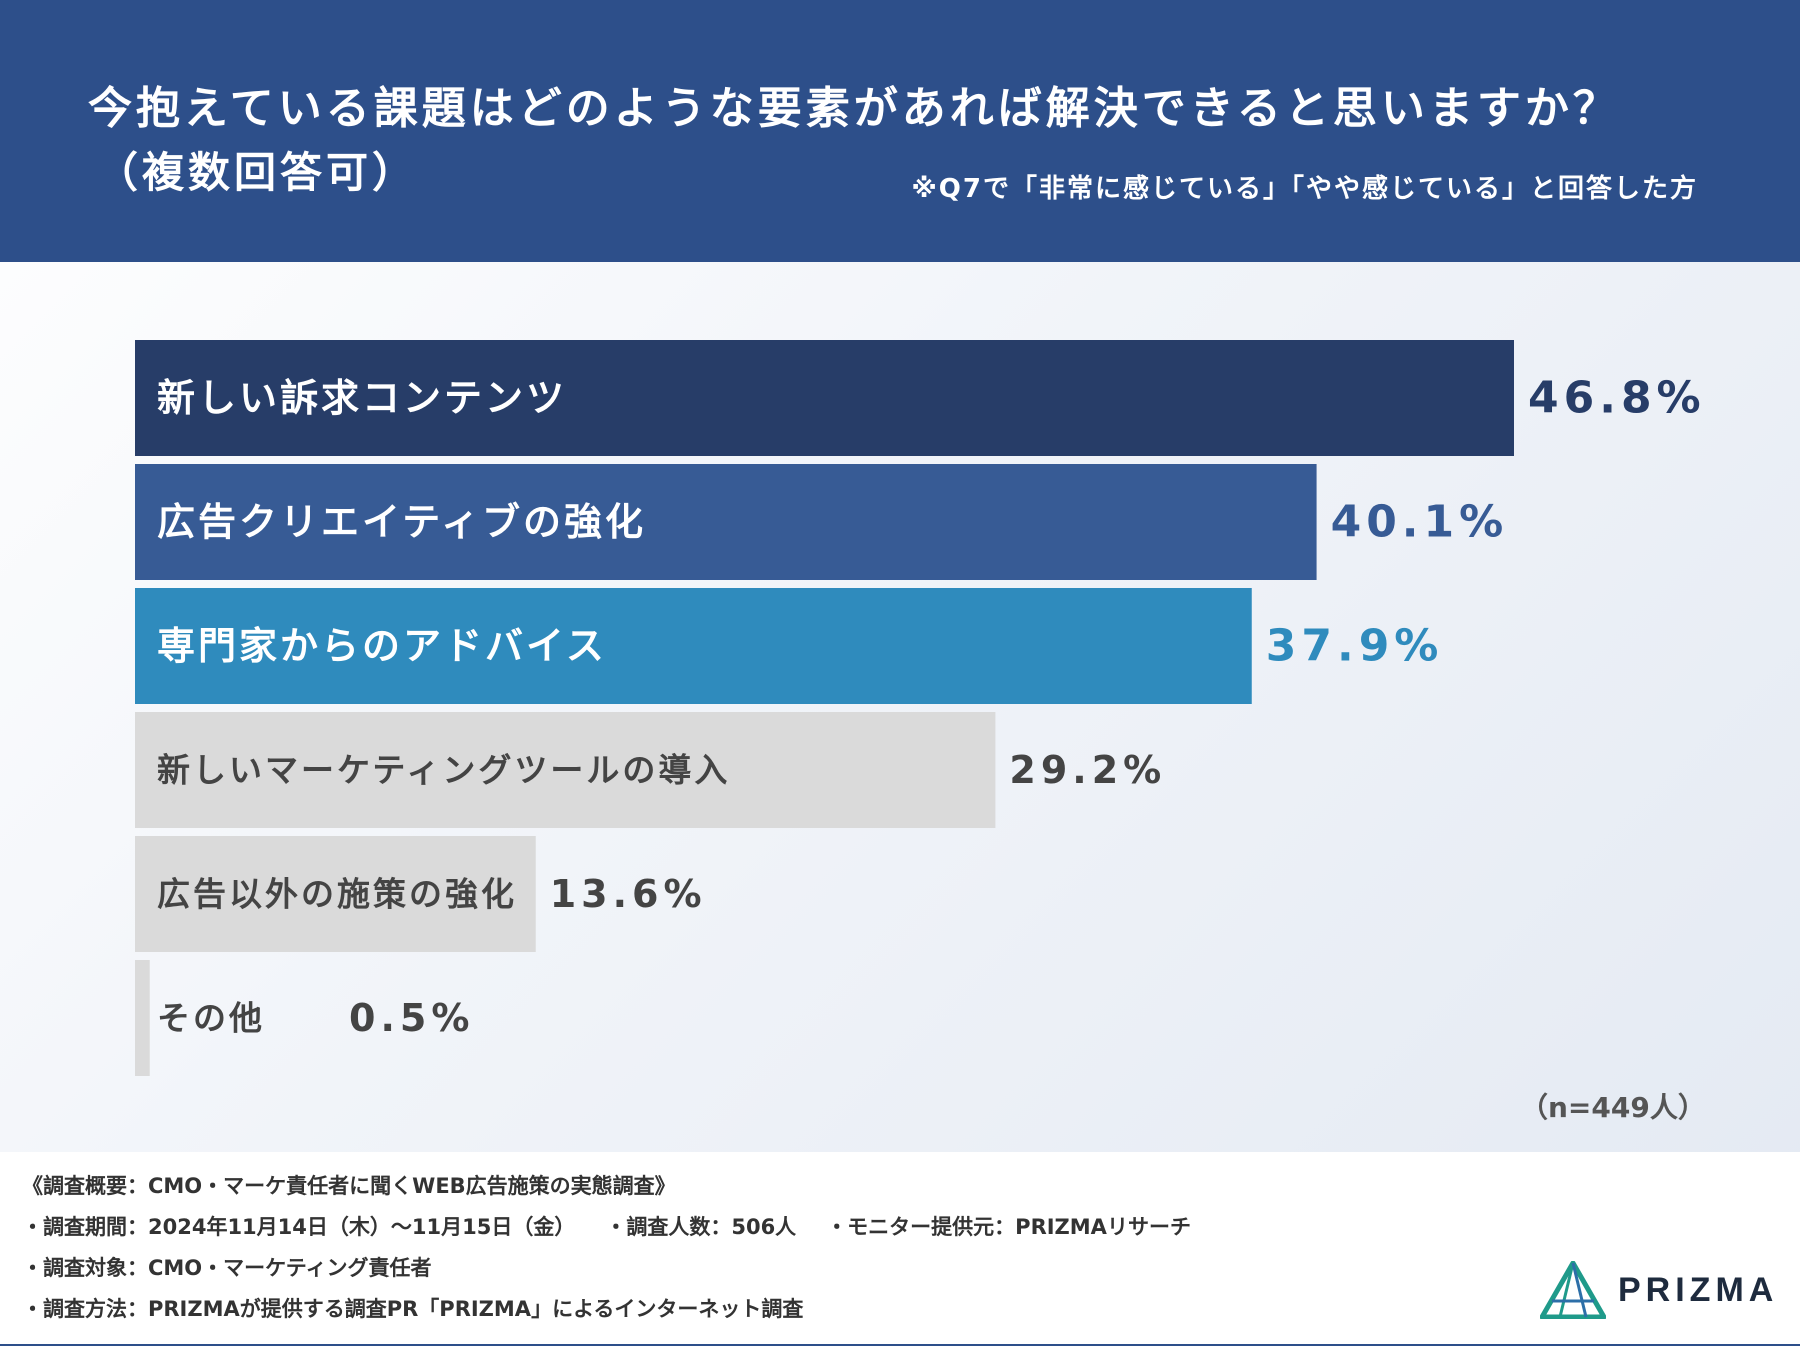 The height and width of the screenshot is (1350, 1800). What do you see at coordinates (1008, 1227) in the screenshot?
I see `survey-provider: ・モニター提供元：PRIZMAリサーチ` at bounding box center [1008, 1227].